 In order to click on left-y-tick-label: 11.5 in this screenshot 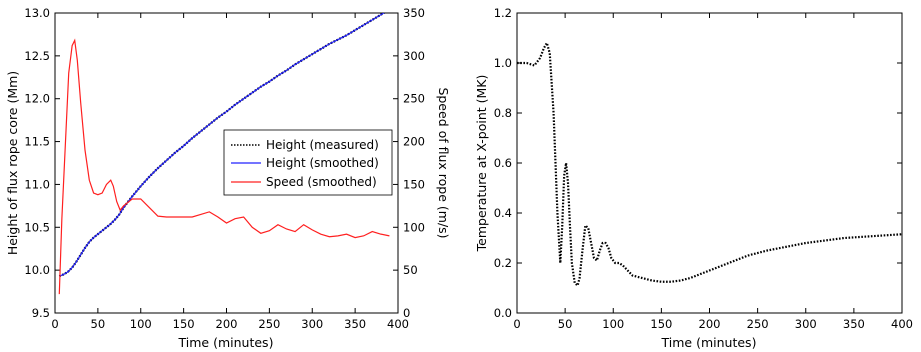, I will do `click(37, 142)`.